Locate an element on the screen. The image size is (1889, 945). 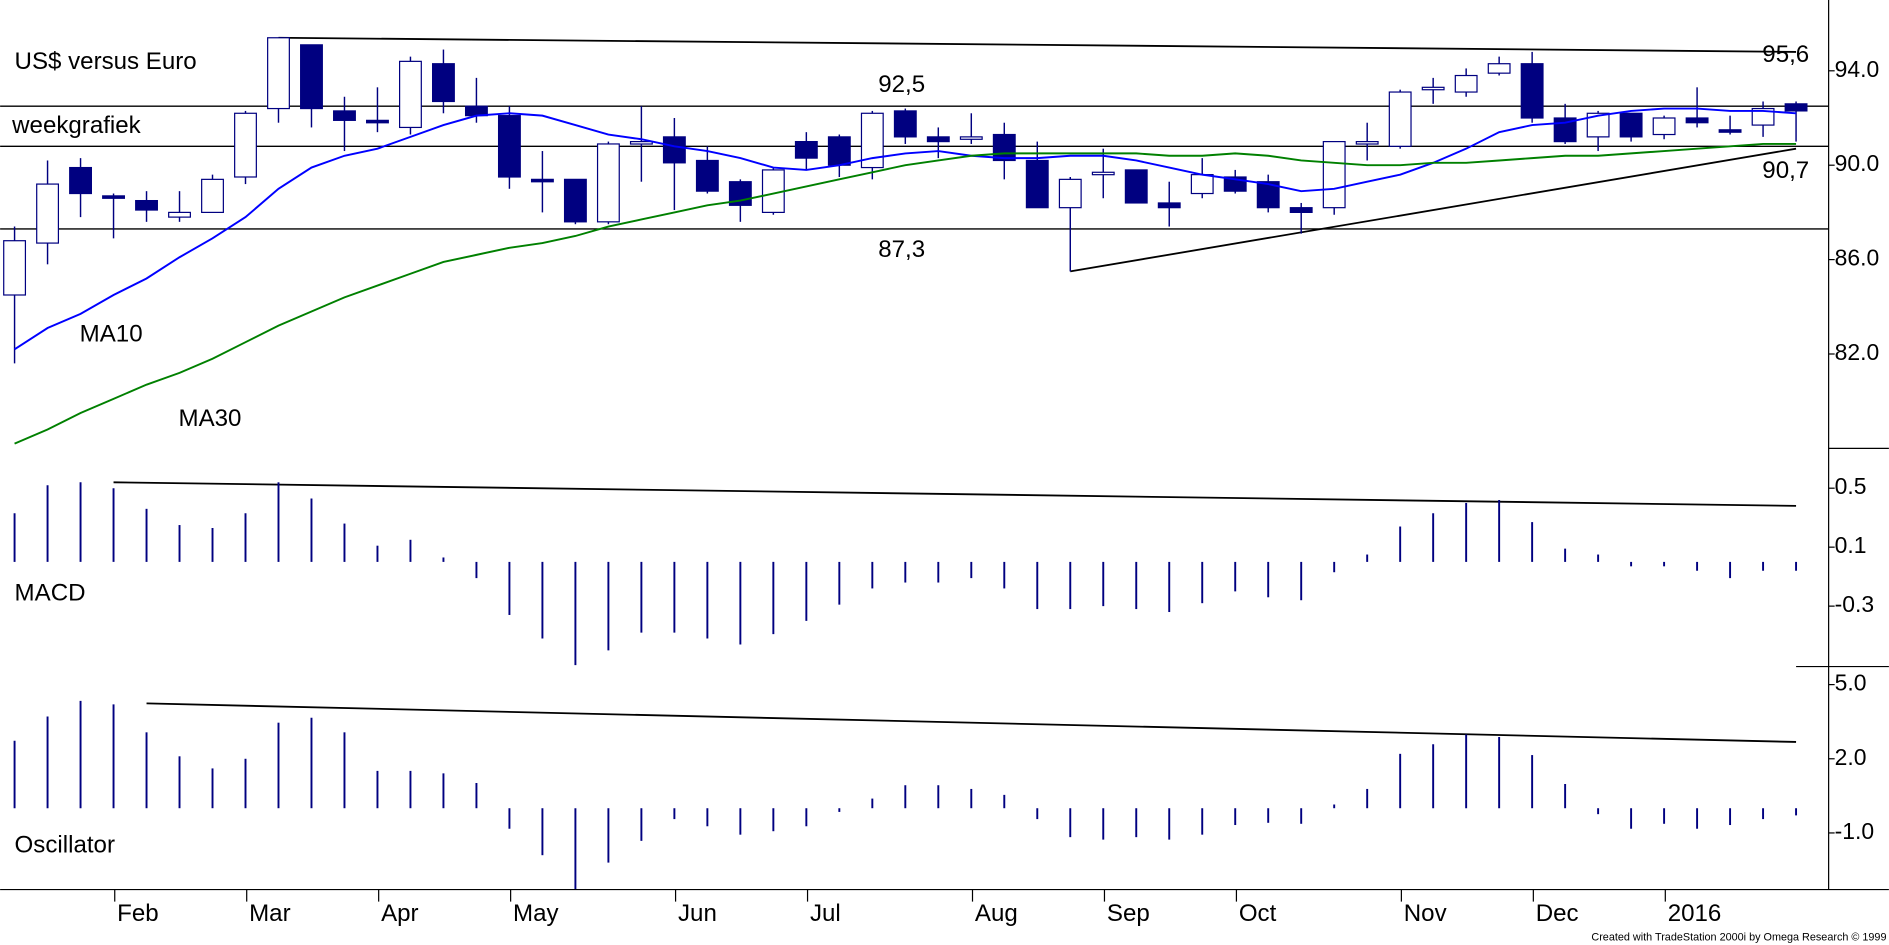
level-label: 92,5 is located at coordinates (901, 84).